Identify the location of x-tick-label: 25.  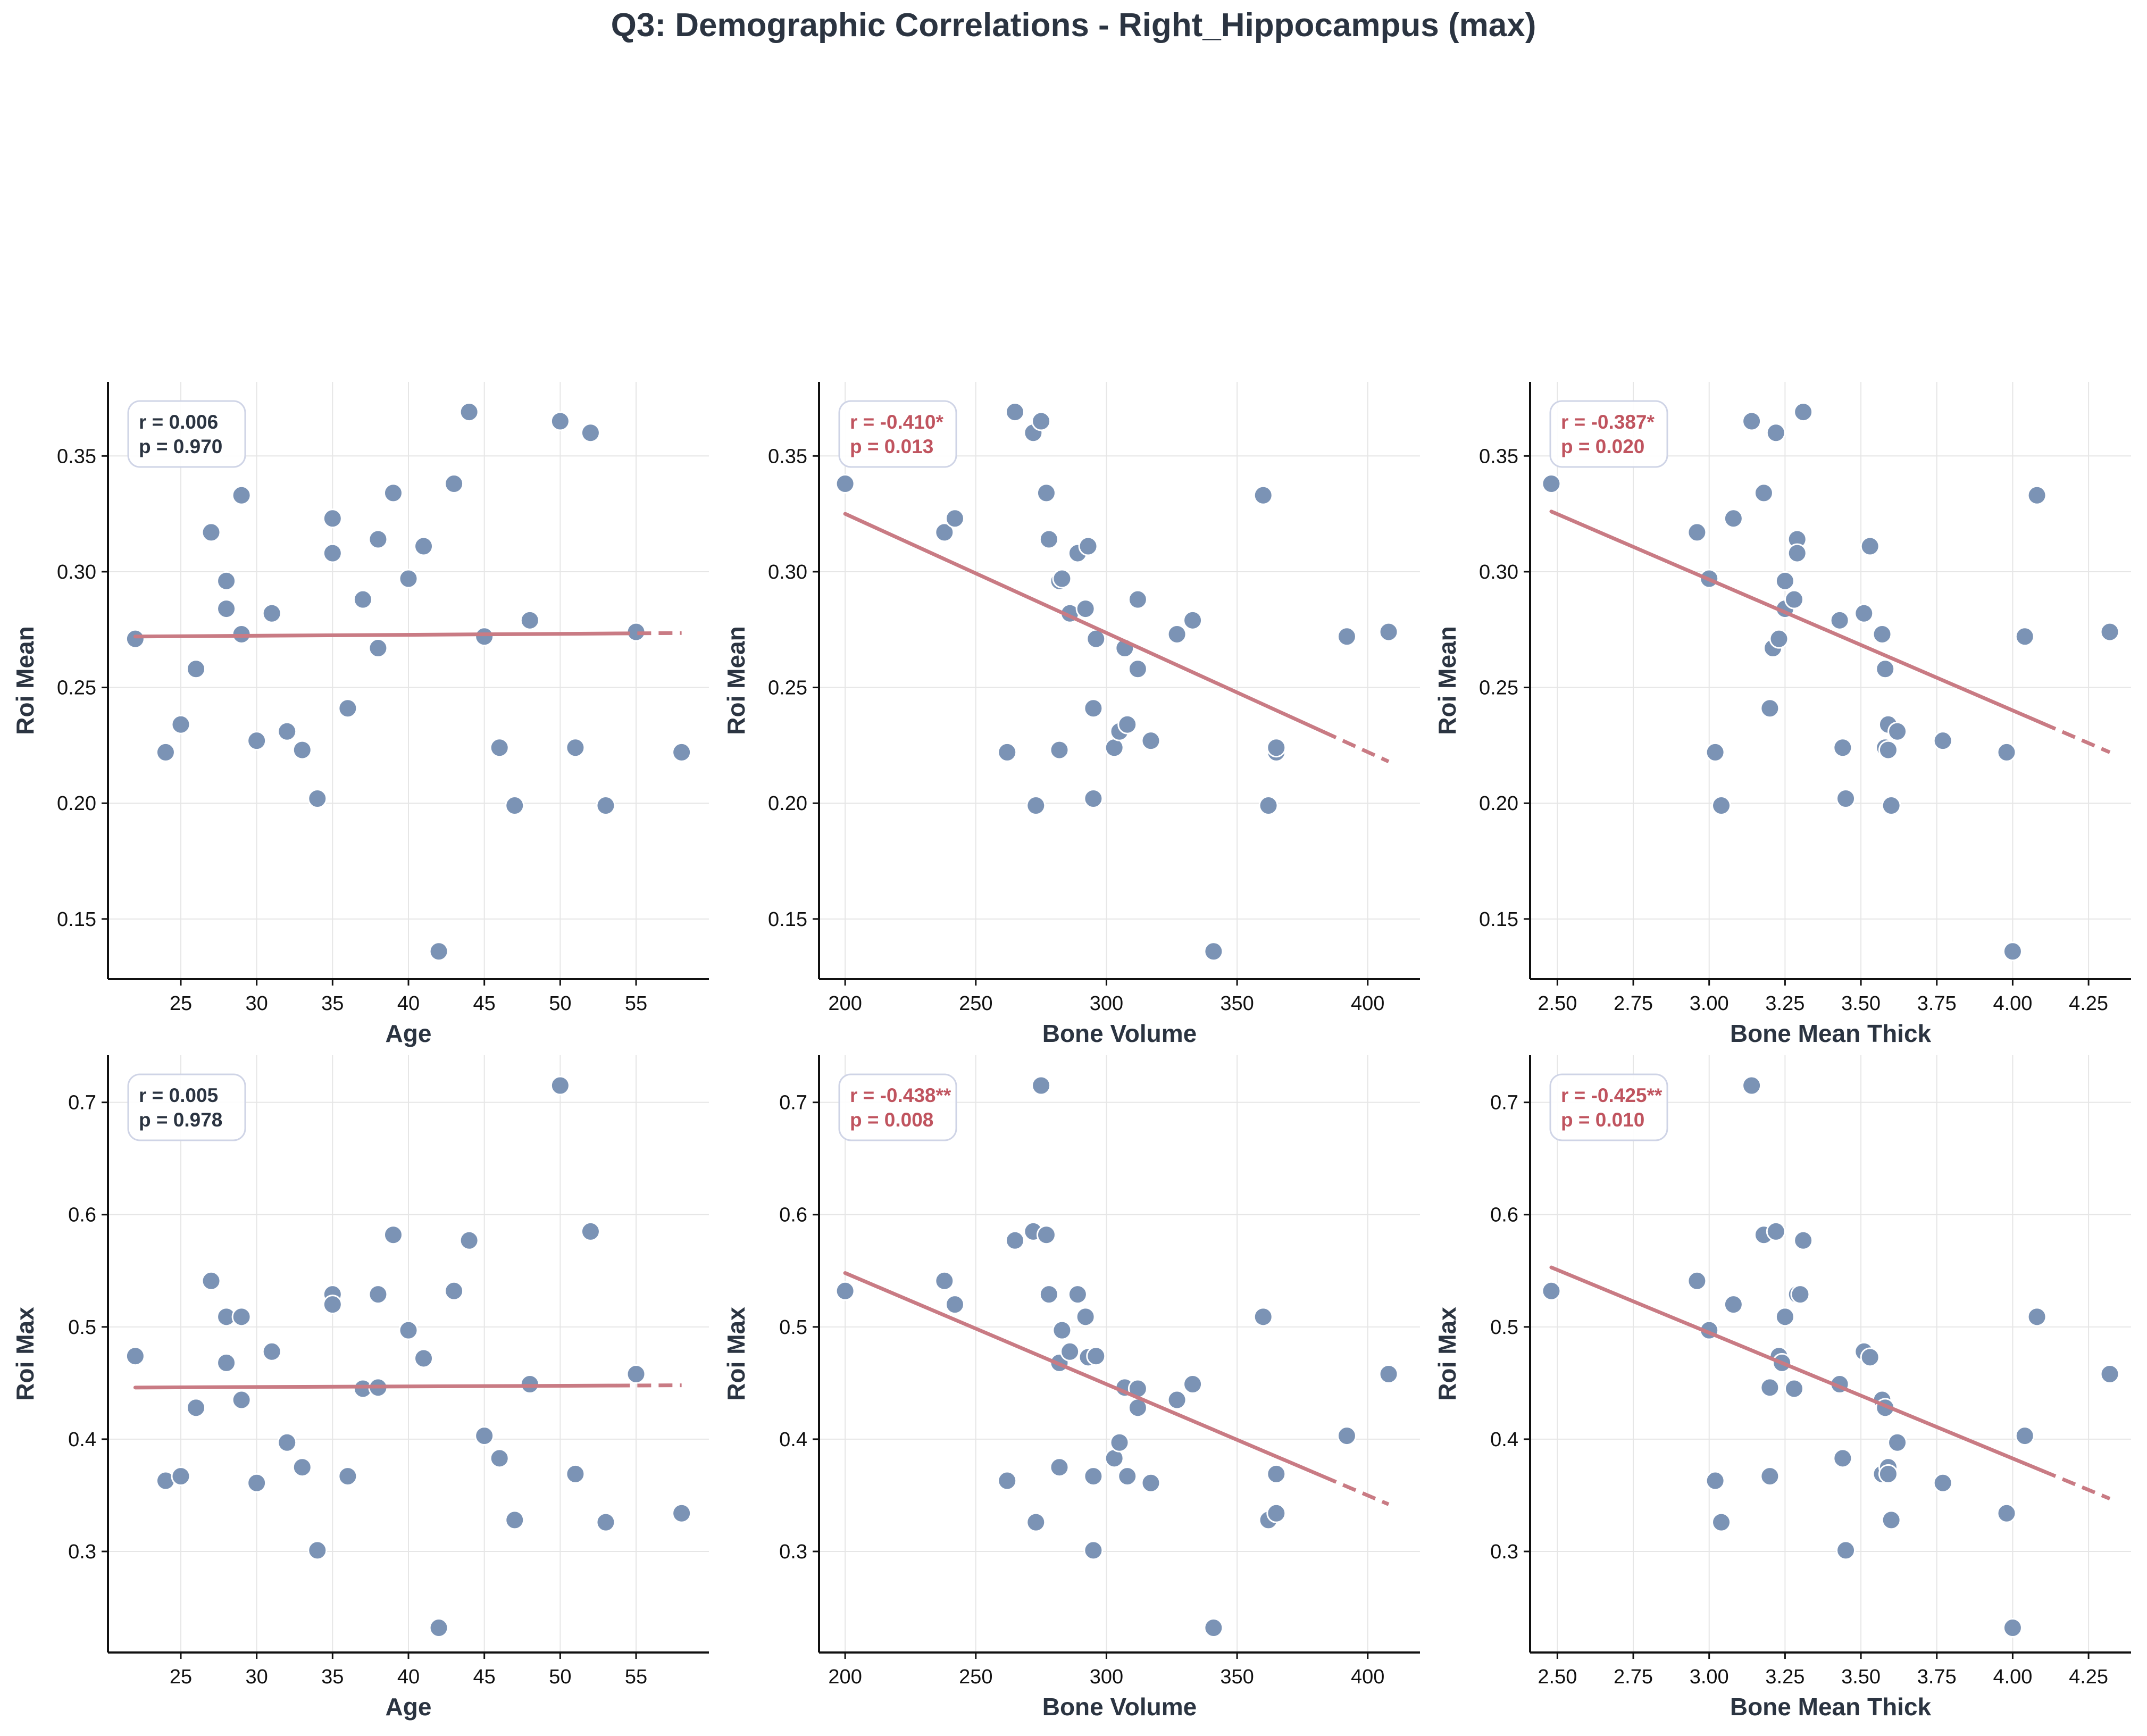
(181, 1677).